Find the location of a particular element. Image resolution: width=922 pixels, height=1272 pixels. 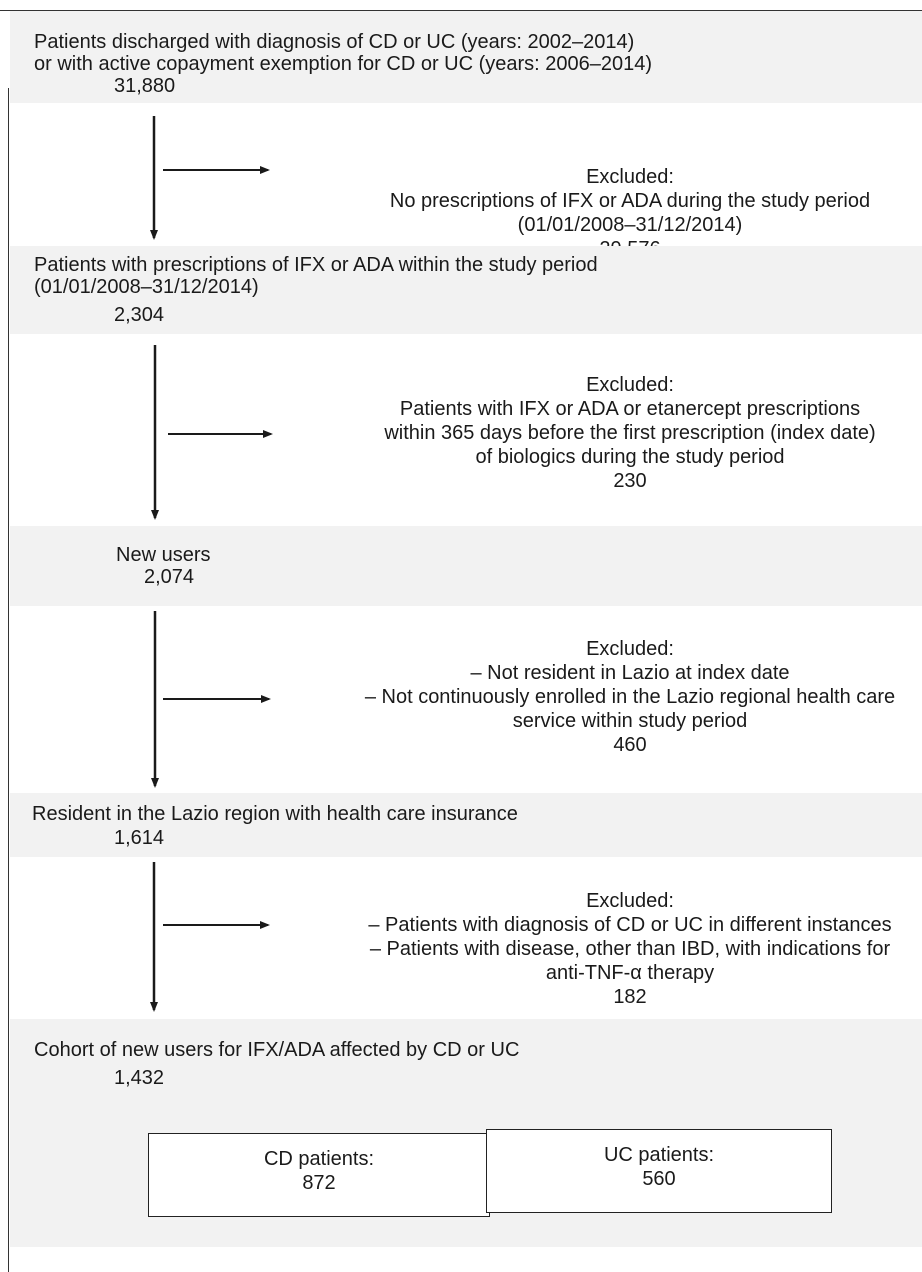

excl3-title: Excluded: is located at coordinates (630, 649).